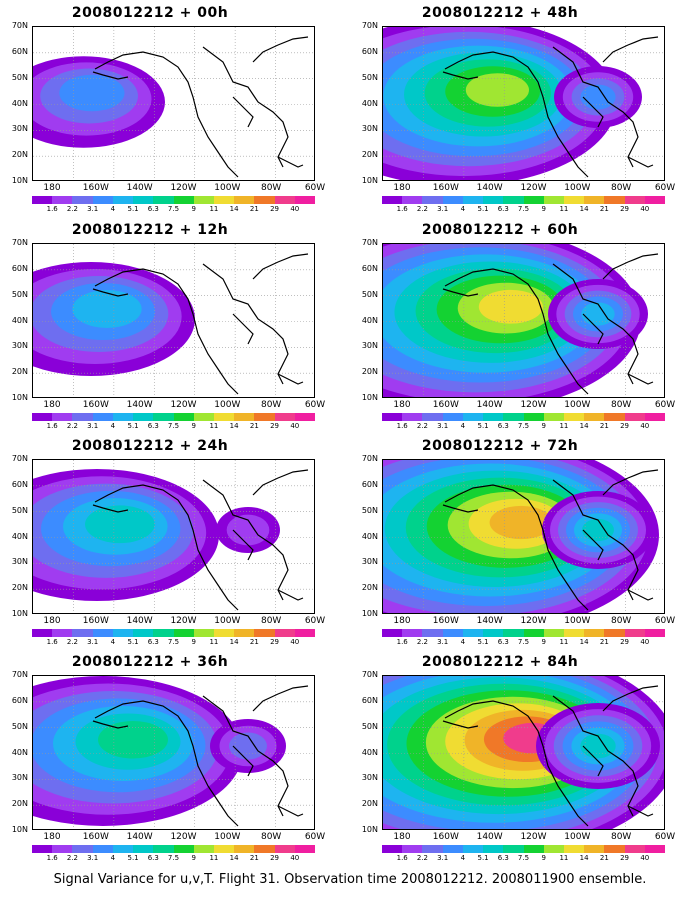 Image resolution: width=700 pixels, height=900 pixels. I want to click on lat-tick-label: 40N, so click(369, 536).